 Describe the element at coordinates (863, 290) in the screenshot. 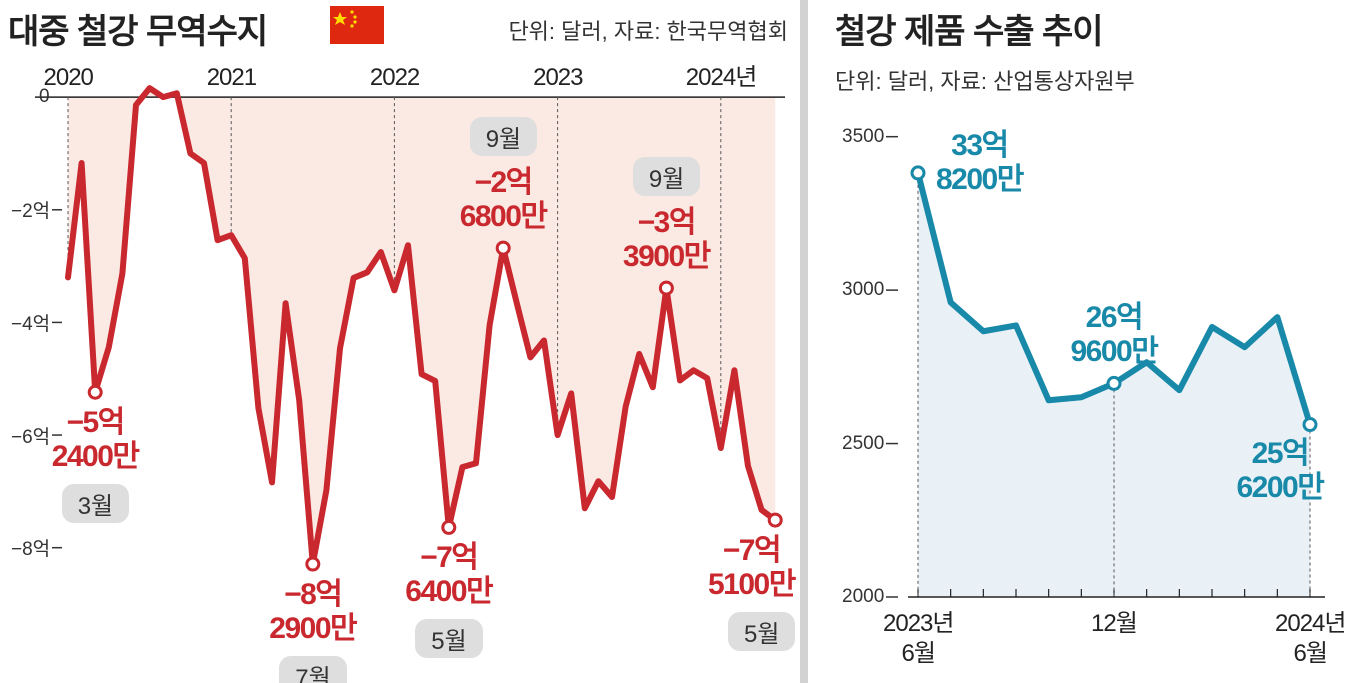

I see `y-tick-label: 3000` at that location.